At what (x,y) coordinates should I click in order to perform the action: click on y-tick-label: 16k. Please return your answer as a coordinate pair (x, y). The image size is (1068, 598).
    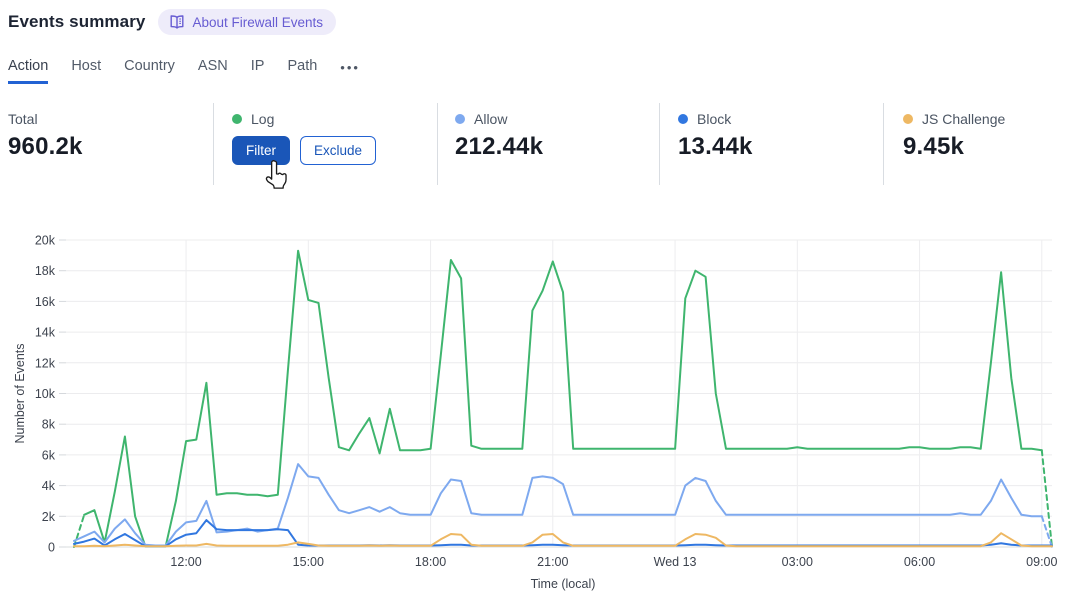
    Looking at the image, I should click on (45, 302).